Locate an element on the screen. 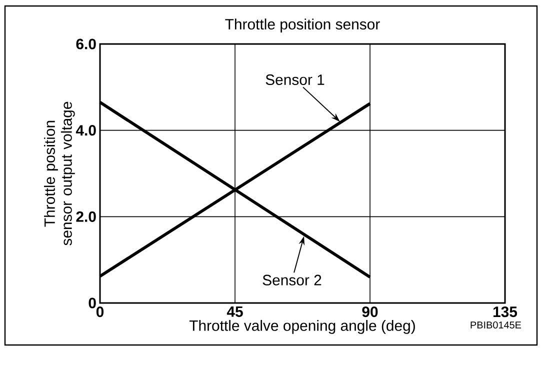 The height and width of the screenshot is (370, 544). x-tick-label: 0 is located at coordinates (100, 312).